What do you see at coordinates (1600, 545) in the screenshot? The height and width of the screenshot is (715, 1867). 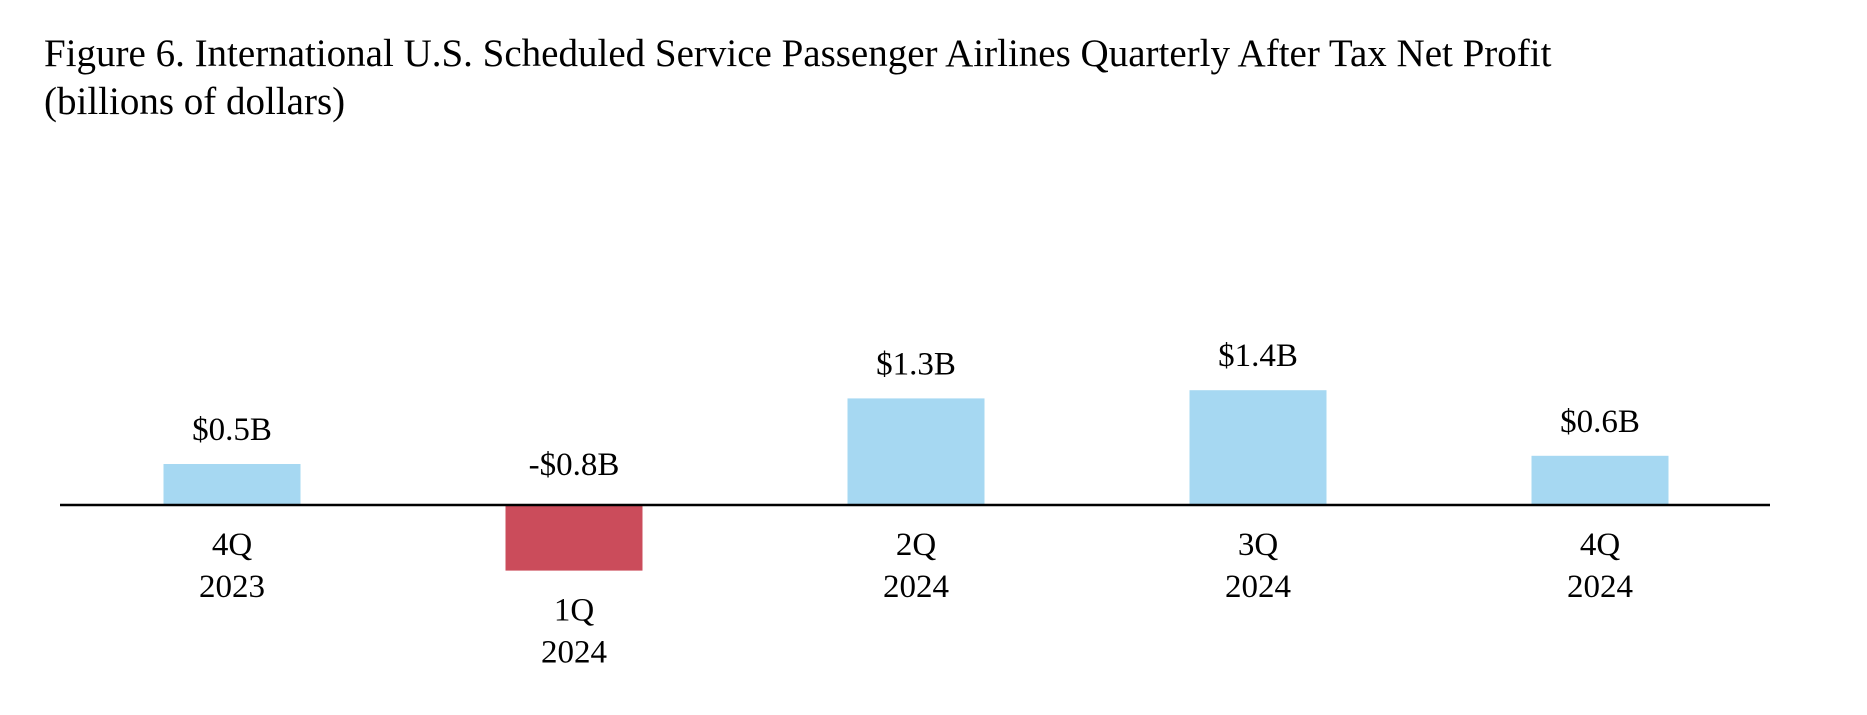 I see `tick-label-quarter-4: 4Q` at bounding box center [1600, 545].